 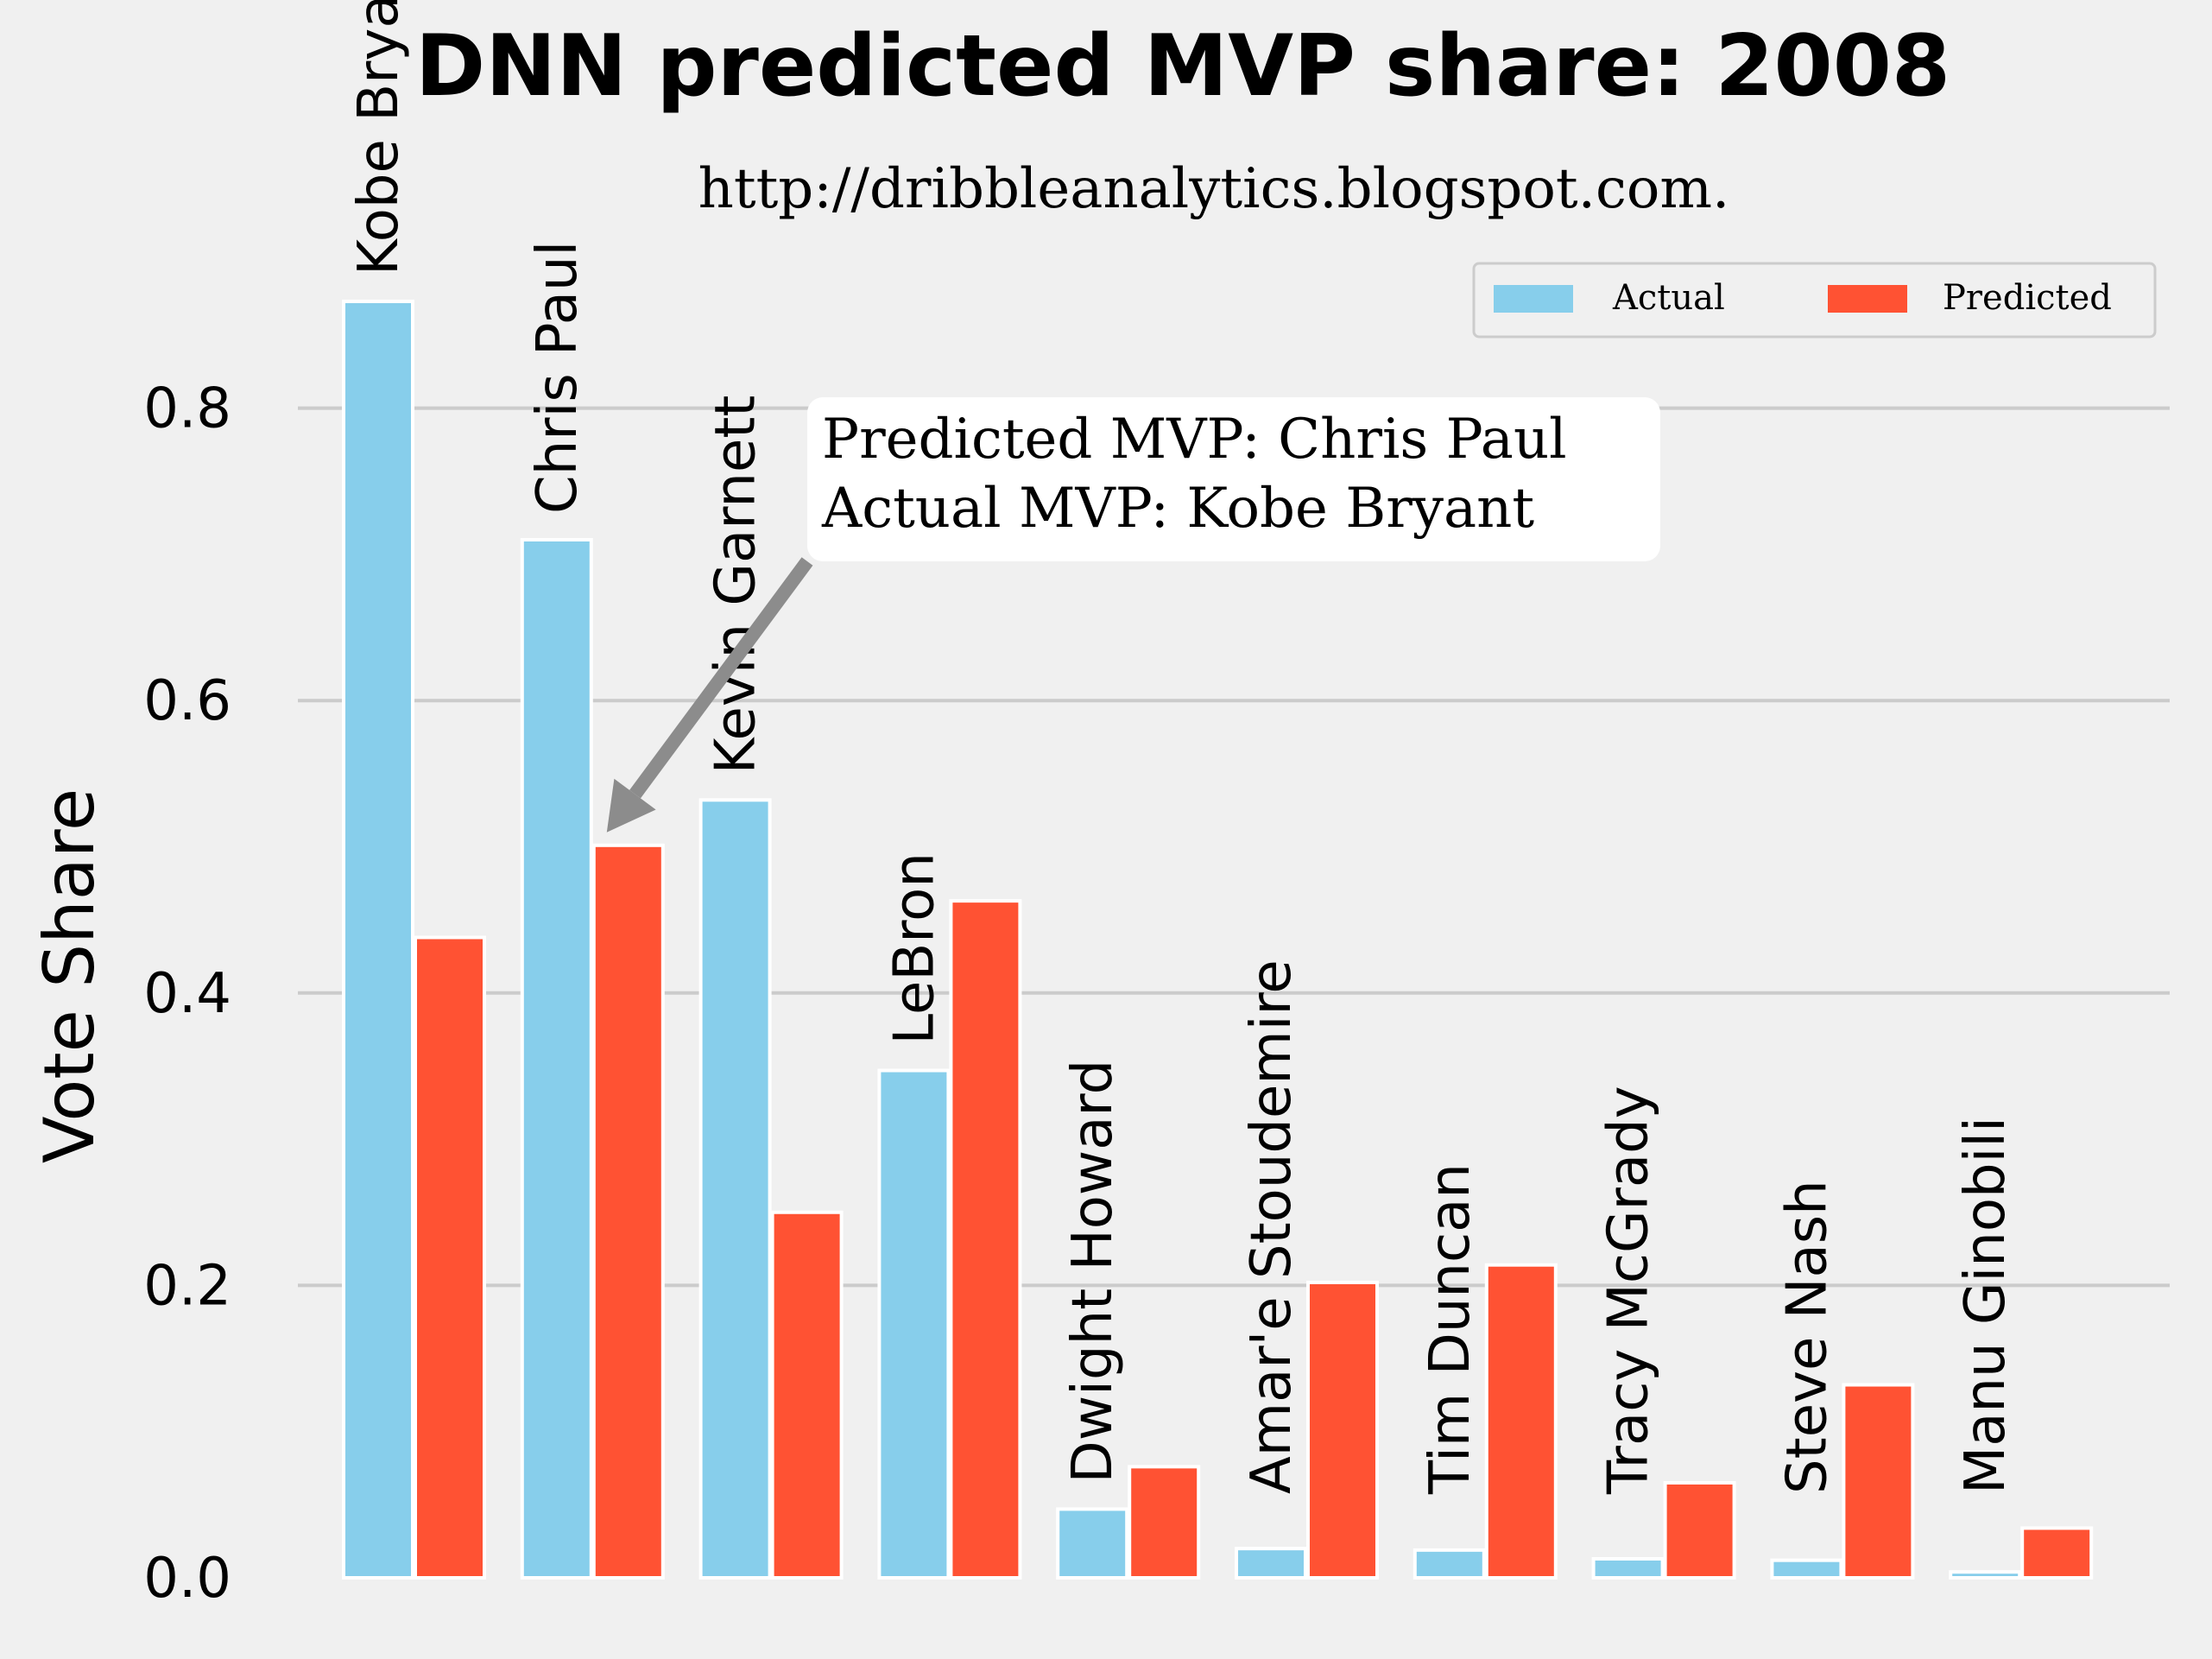 I want to click on legend-label-actual: Actual, so click(x=1668, y=298).